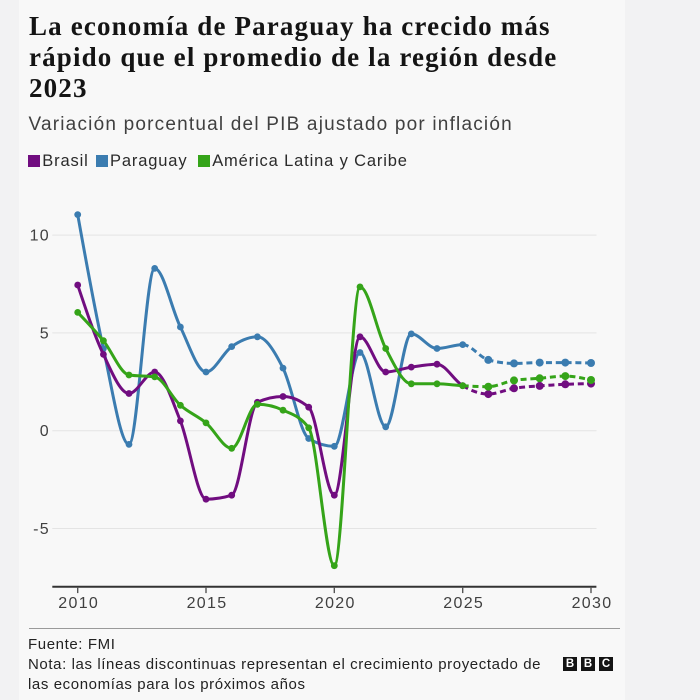 The width and height of the screenshot is (700, 700). What do you see at coordinates (40, 236) in the screenshot?
I see `svg-text: 10` at bounding box center [40, 236].